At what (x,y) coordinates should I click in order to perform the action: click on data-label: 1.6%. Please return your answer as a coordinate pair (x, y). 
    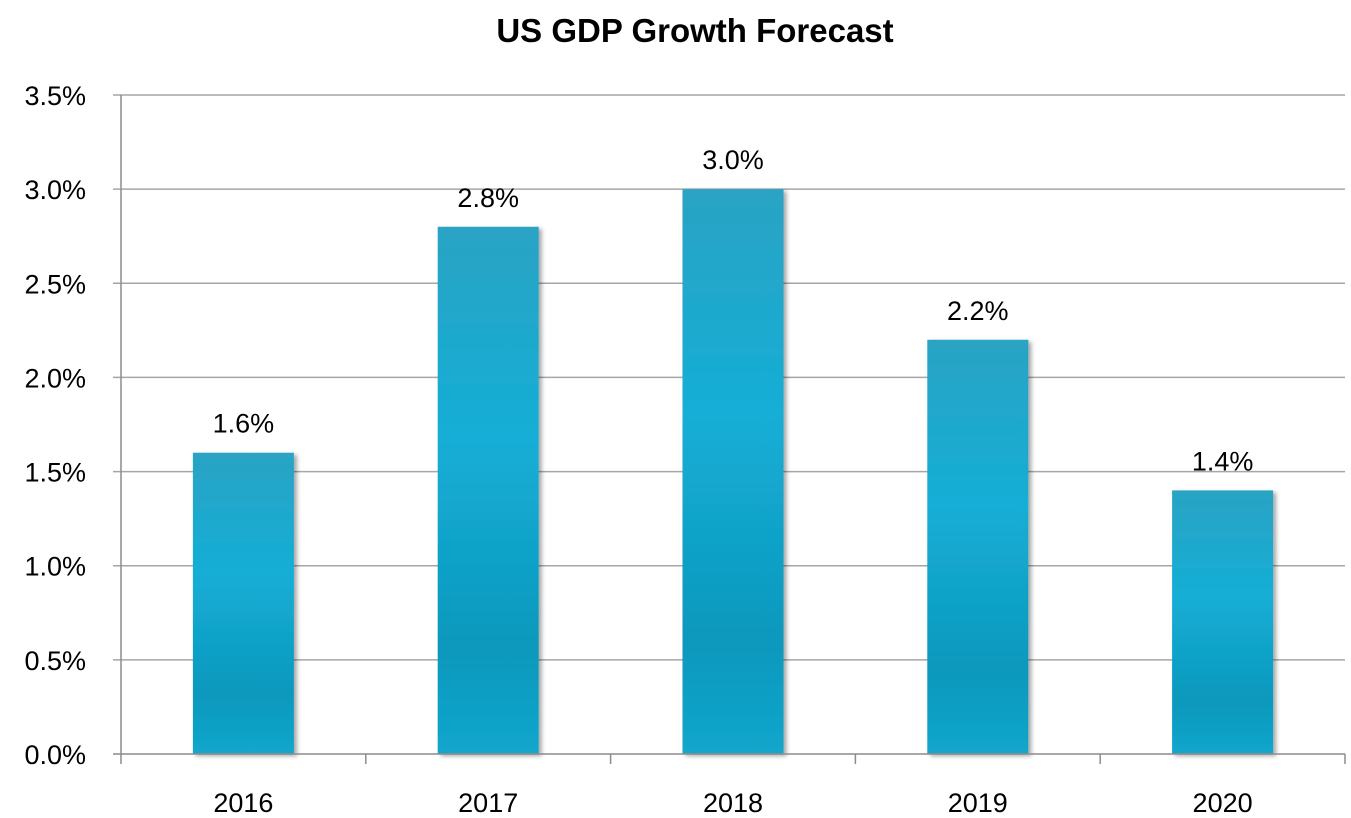
    Looking at the image, I should click on (244, 424).